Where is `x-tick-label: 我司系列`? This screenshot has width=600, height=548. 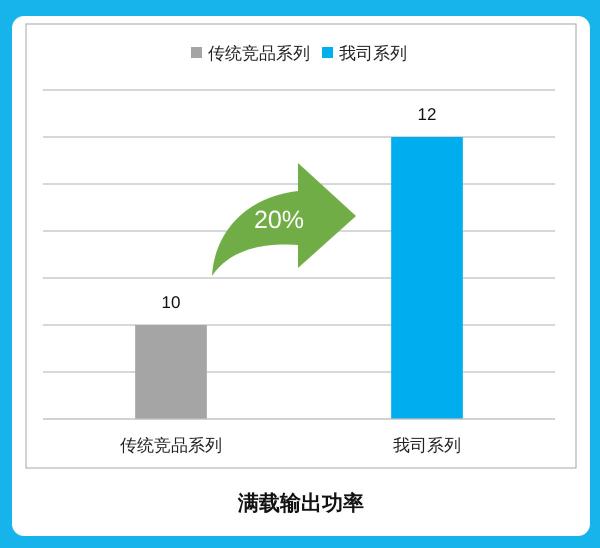 x-tick-label: 我司系列 is located at coordinates (427, 445).